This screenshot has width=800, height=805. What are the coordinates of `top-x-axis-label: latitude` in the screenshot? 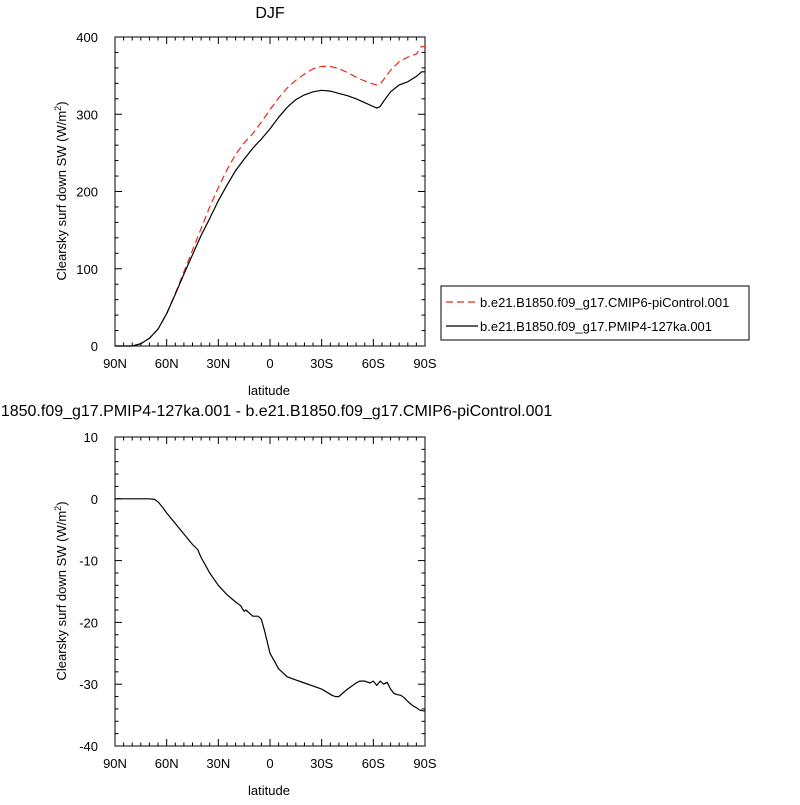 It's located at (269, 390).